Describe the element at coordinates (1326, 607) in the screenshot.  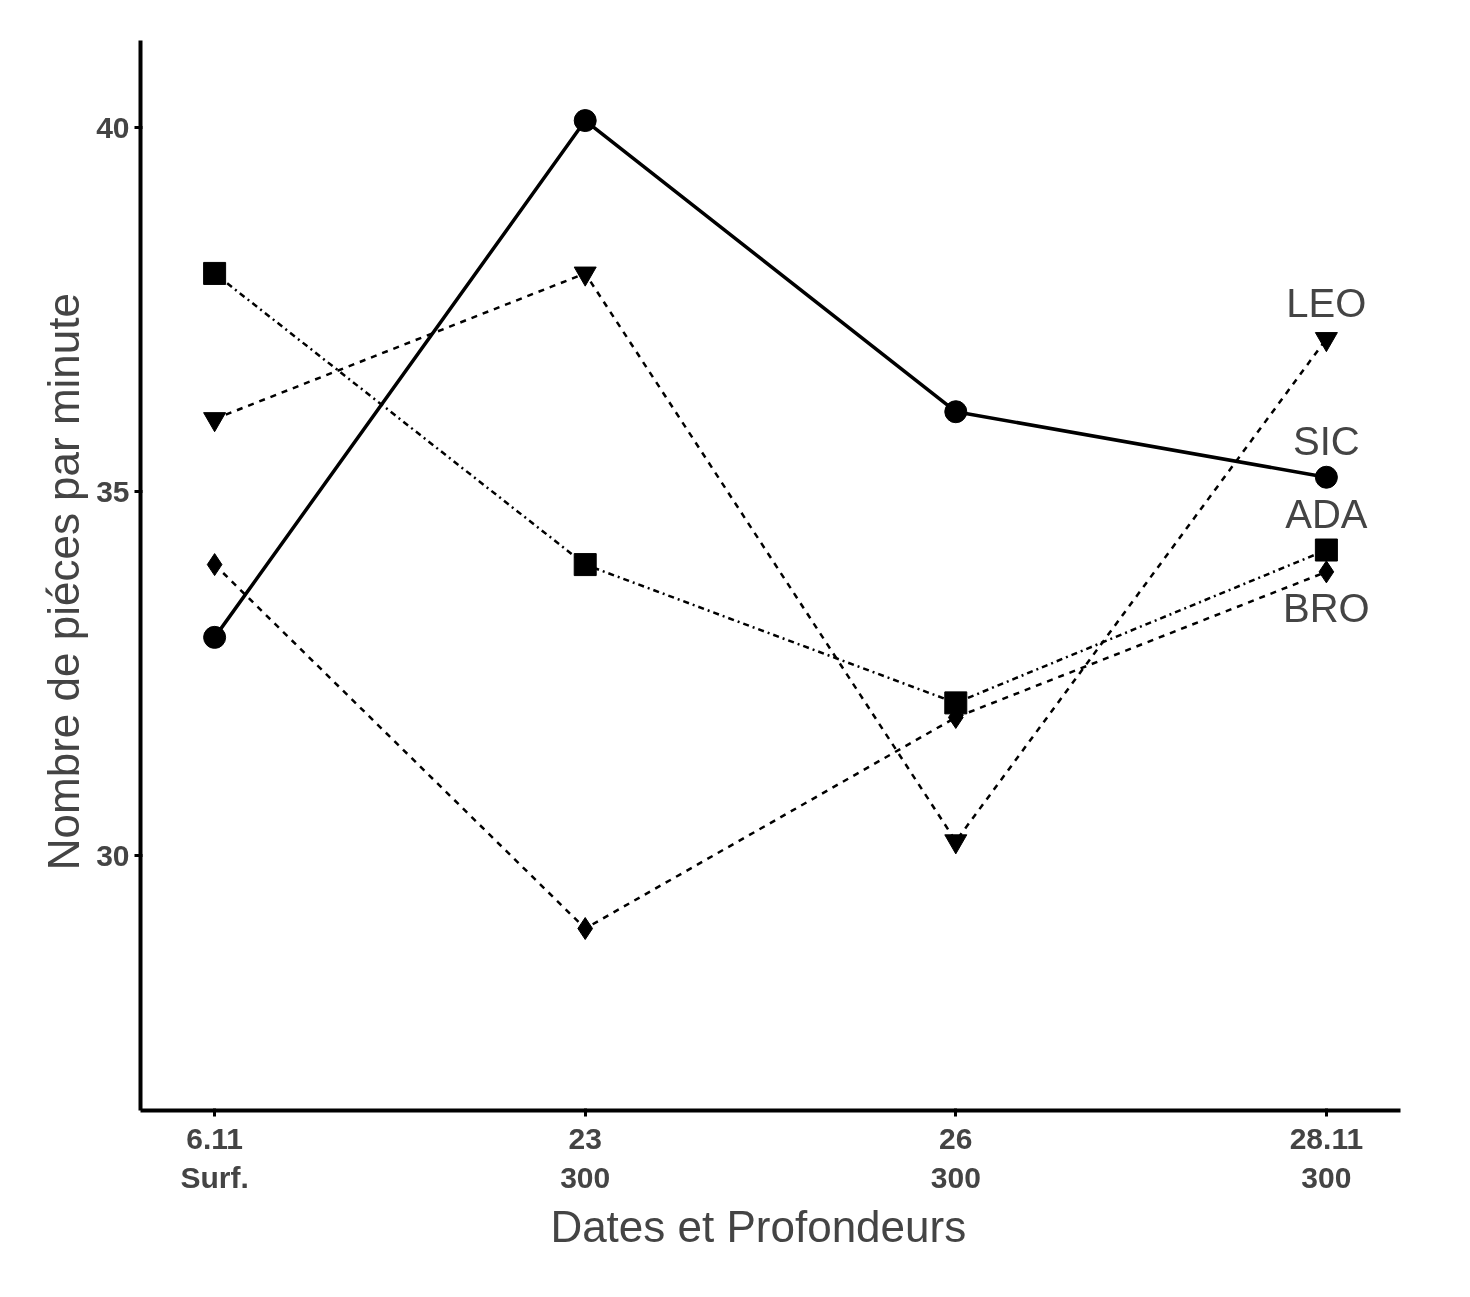
I see `series-label: BRO` at that location.